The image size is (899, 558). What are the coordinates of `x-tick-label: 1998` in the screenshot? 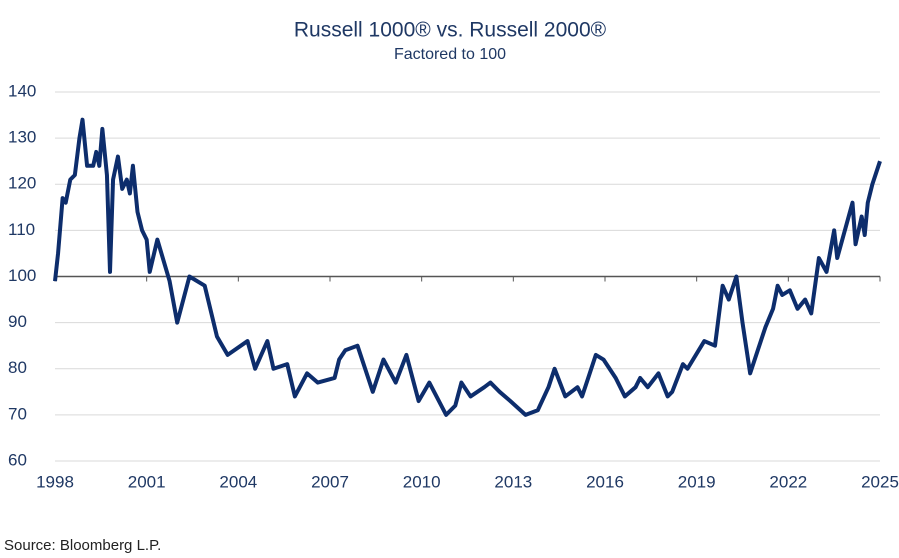 It's located at (55, 481).